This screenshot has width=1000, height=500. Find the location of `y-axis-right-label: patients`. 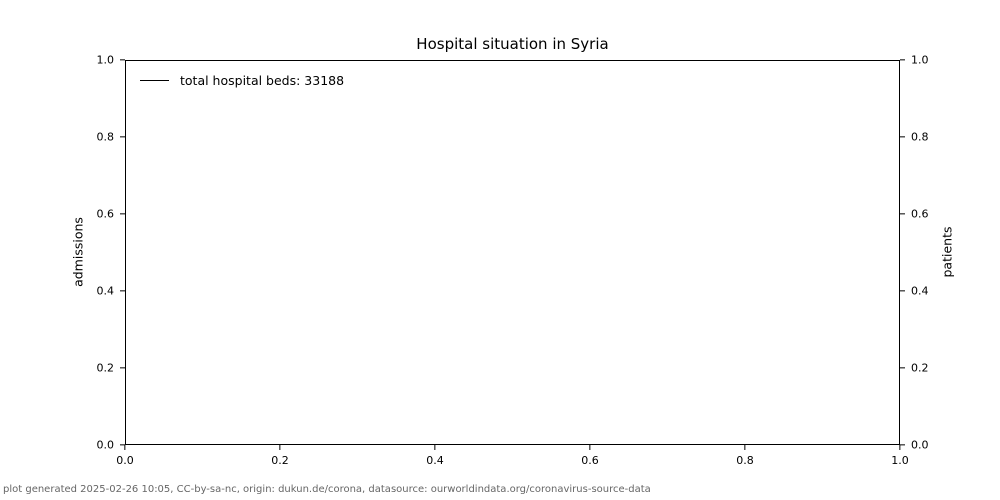

y-axis-right-label: patients is located at coordinates (947, 252).